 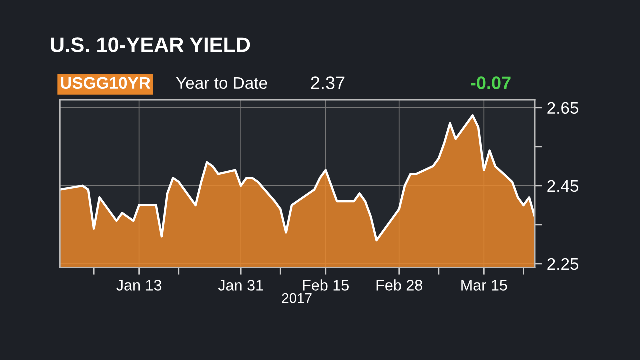 What do you see at coordinates (491, 83) in the screenshot?
I see `text: -0.07` at bounding box center [491, 83].